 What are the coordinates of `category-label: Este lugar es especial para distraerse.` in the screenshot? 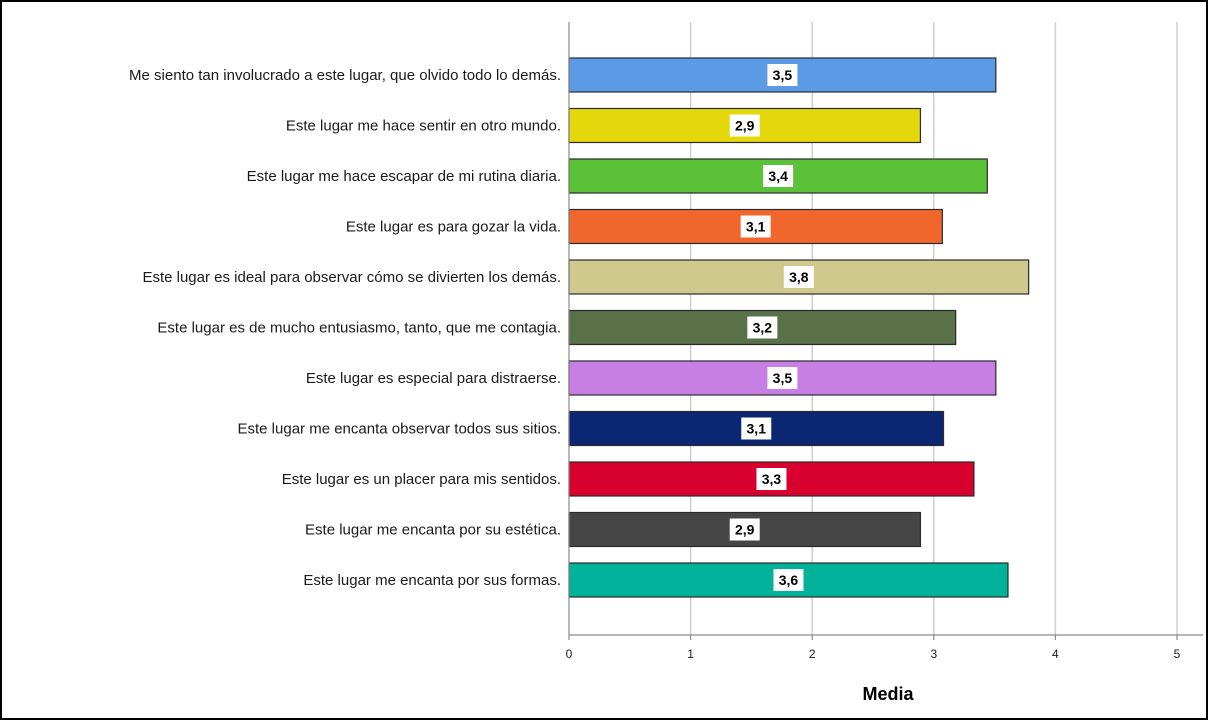 It's located at (433, 378).